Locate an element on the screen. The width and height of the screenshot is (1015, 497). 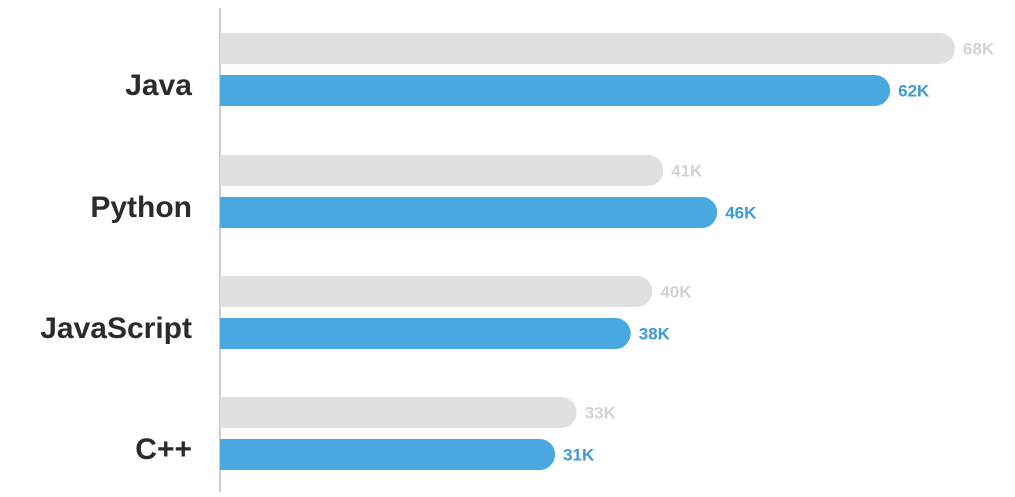
value-label-python-series-1: 41K is located at coordinates (687, 171).